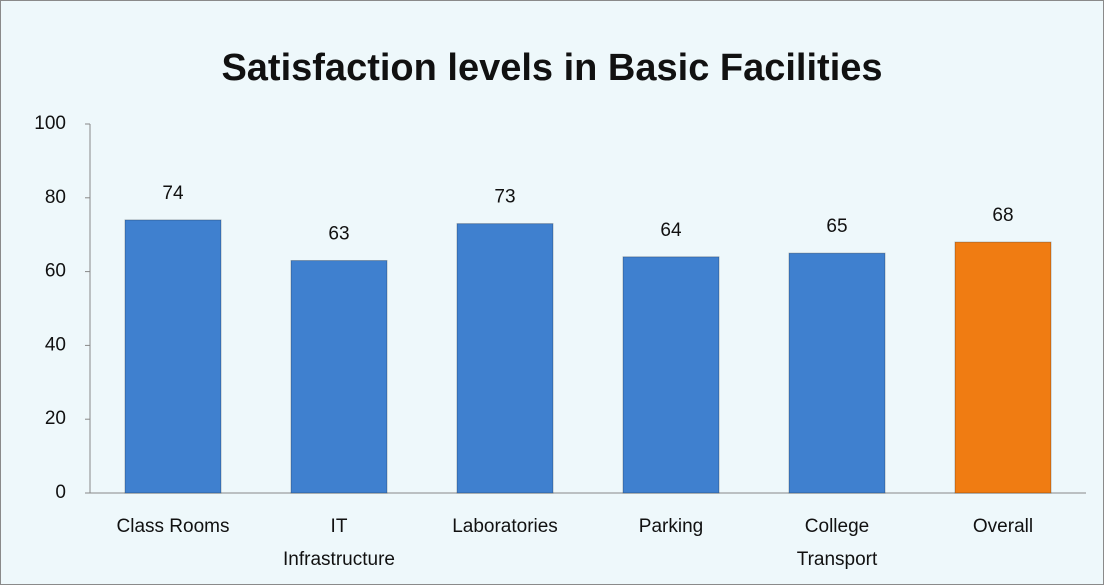 This screenshot has height=585, width=1104. Describe the element at coordinates (551, 68) in the screenshot. I see `chart-title: Satisfaction levels in Basic Facilities` at that location.